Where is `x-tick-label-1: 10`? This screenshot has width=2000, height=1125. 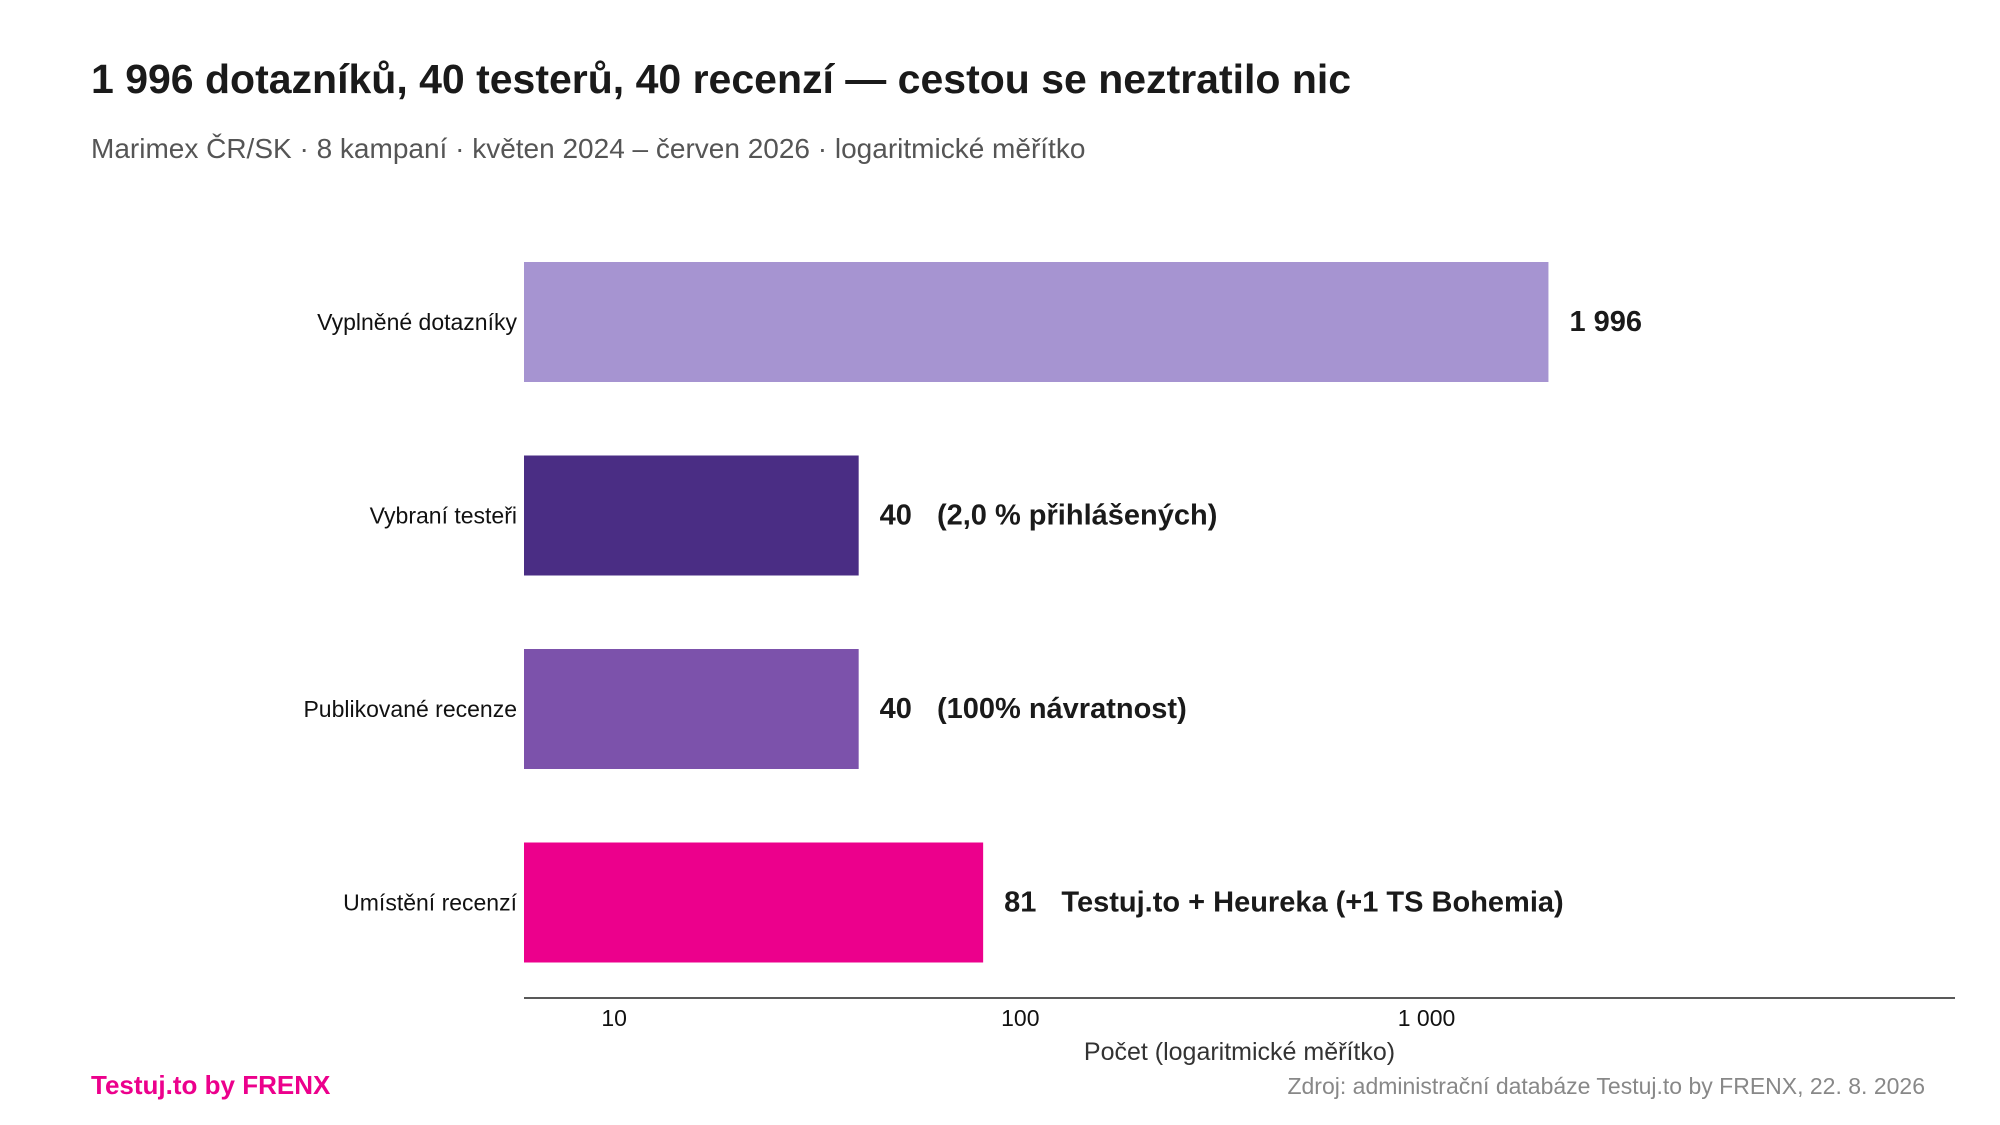 x-tick-label-1: 10 is located at coordinates (614, 1018).